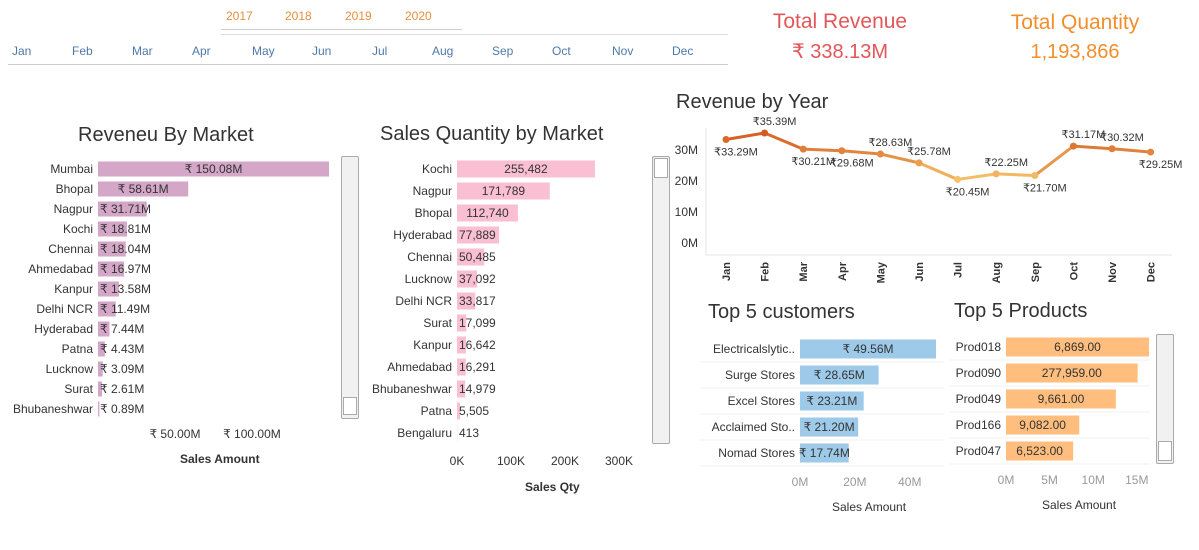  What do you see at coordinates (891, 143) in the screenshot?
I see `revenue-by-year-value-label: ₹28.63M` at bounding box center [891, 143].